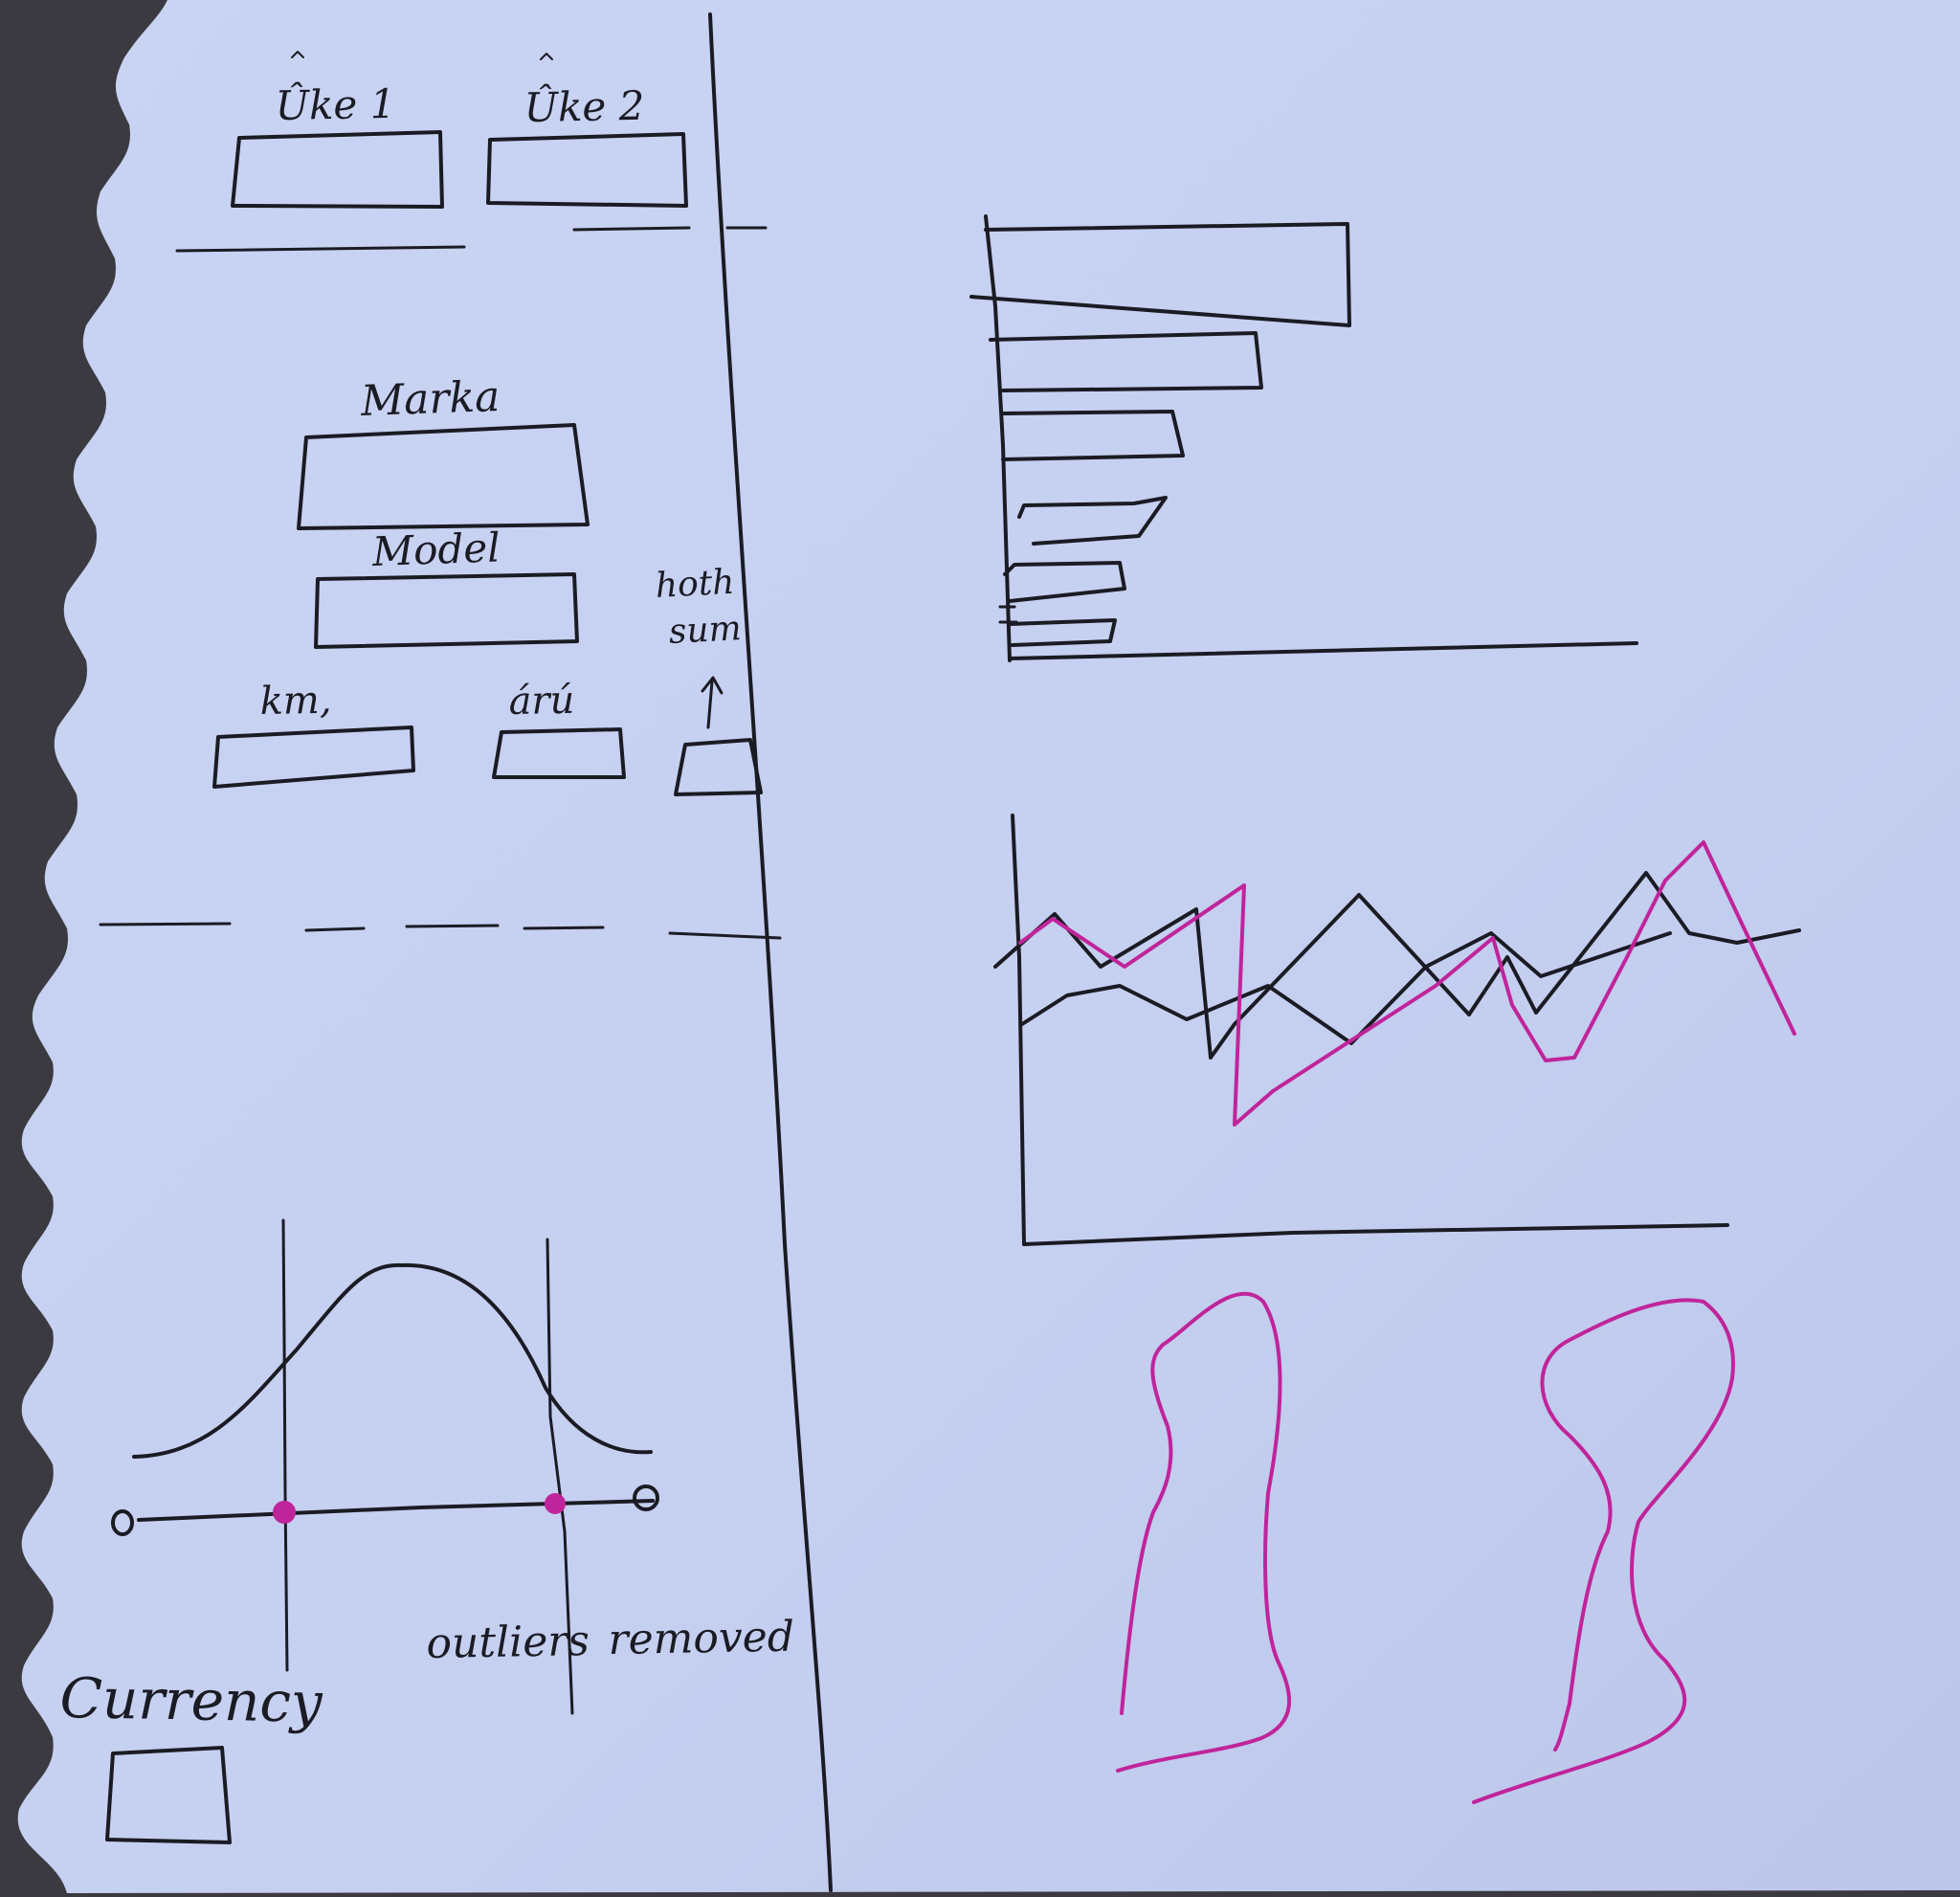  Describe the element at coordinates (285, 1445) in the screenshot. I see `left-cutoff-line` at that location.